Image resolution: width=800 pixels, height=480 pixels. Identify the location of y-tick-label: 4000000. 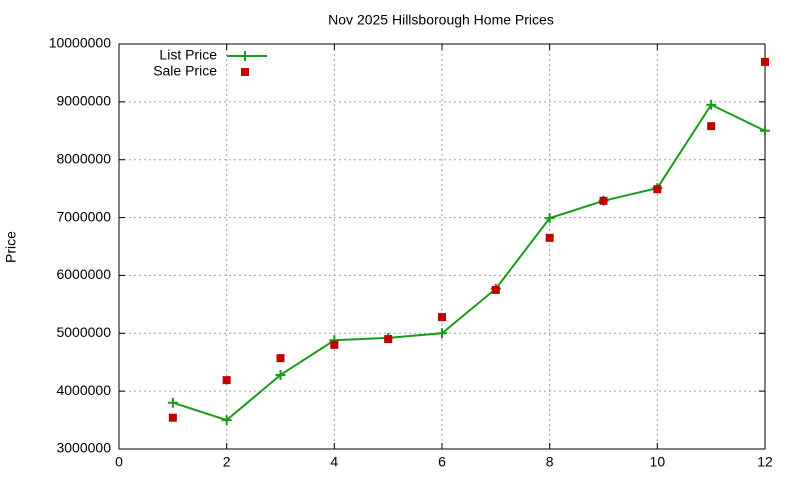
(83, 390).